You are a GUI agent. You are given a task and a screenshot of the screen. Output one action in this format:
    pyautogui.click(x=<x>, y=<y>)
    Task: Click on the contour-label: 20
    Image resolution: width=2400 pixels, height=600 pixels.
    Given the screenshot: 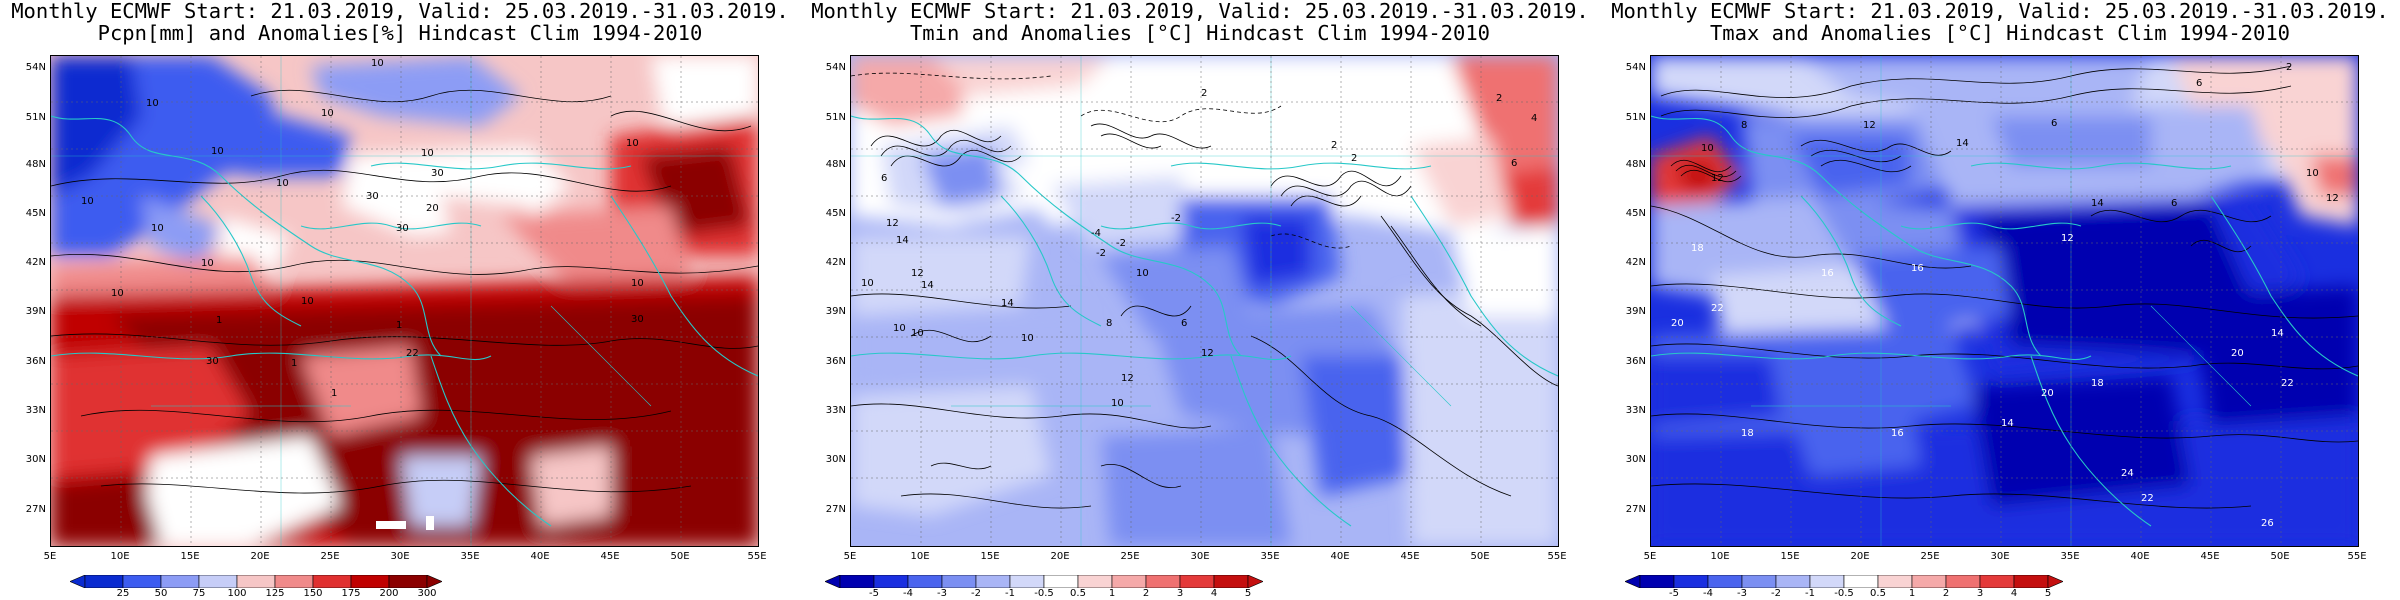 What is the action you would take?
    pyautogui.click(x=2047, y=393)
    